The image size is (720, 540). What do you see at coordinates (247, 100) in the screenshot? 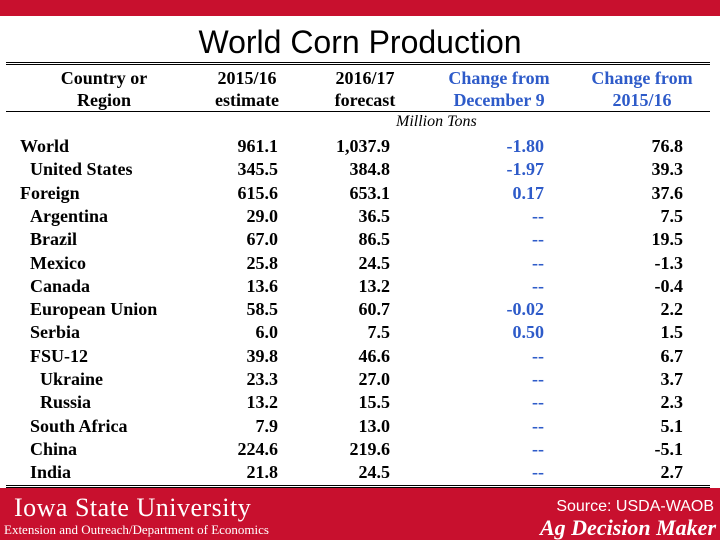
I see `header-estimate-line2: estimate` at bounding box center [247, 100].